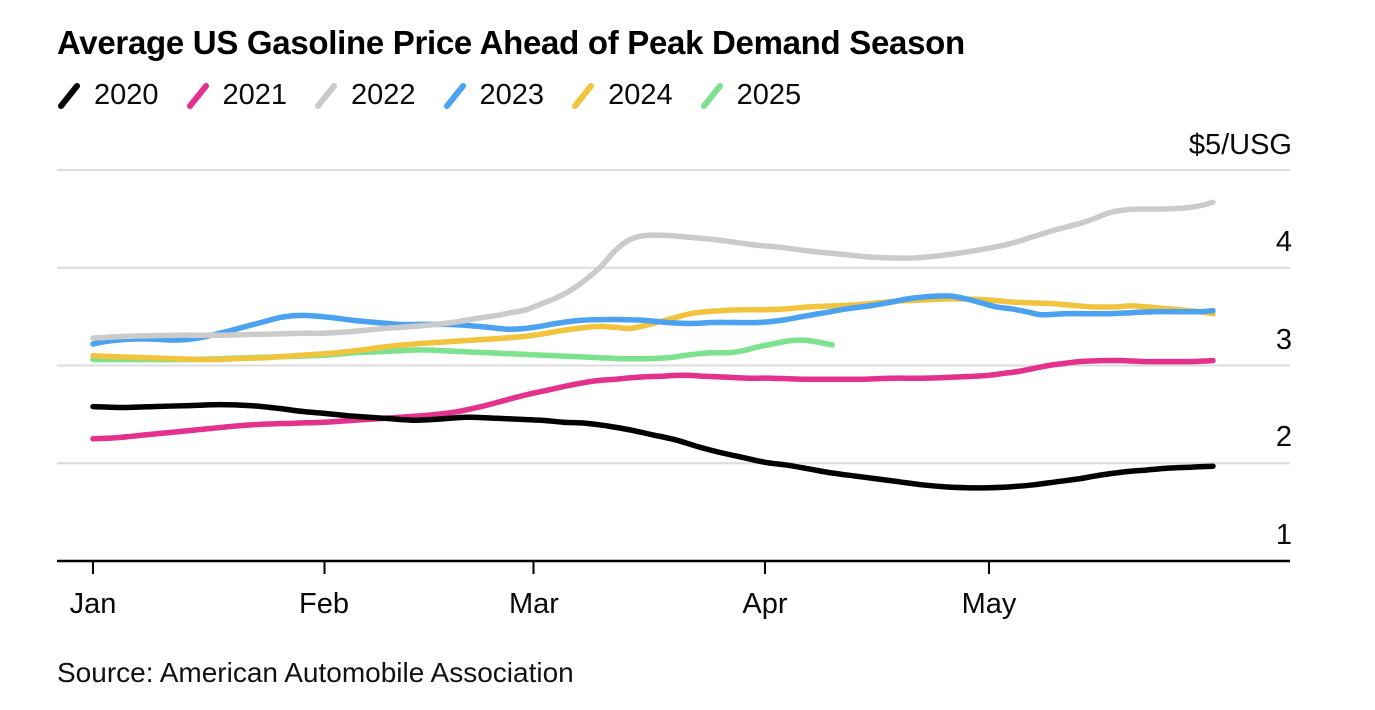 The width and height of the screenshot is (1375, 710). I want to click on legend-label-2022: 2022, so click(383, 95).